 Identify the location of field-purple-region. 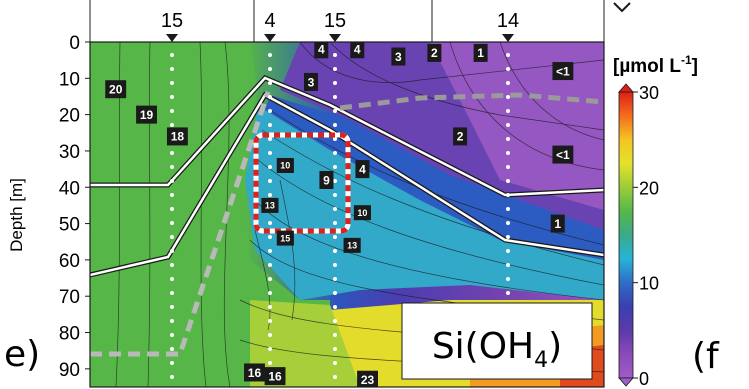
(517, 126).